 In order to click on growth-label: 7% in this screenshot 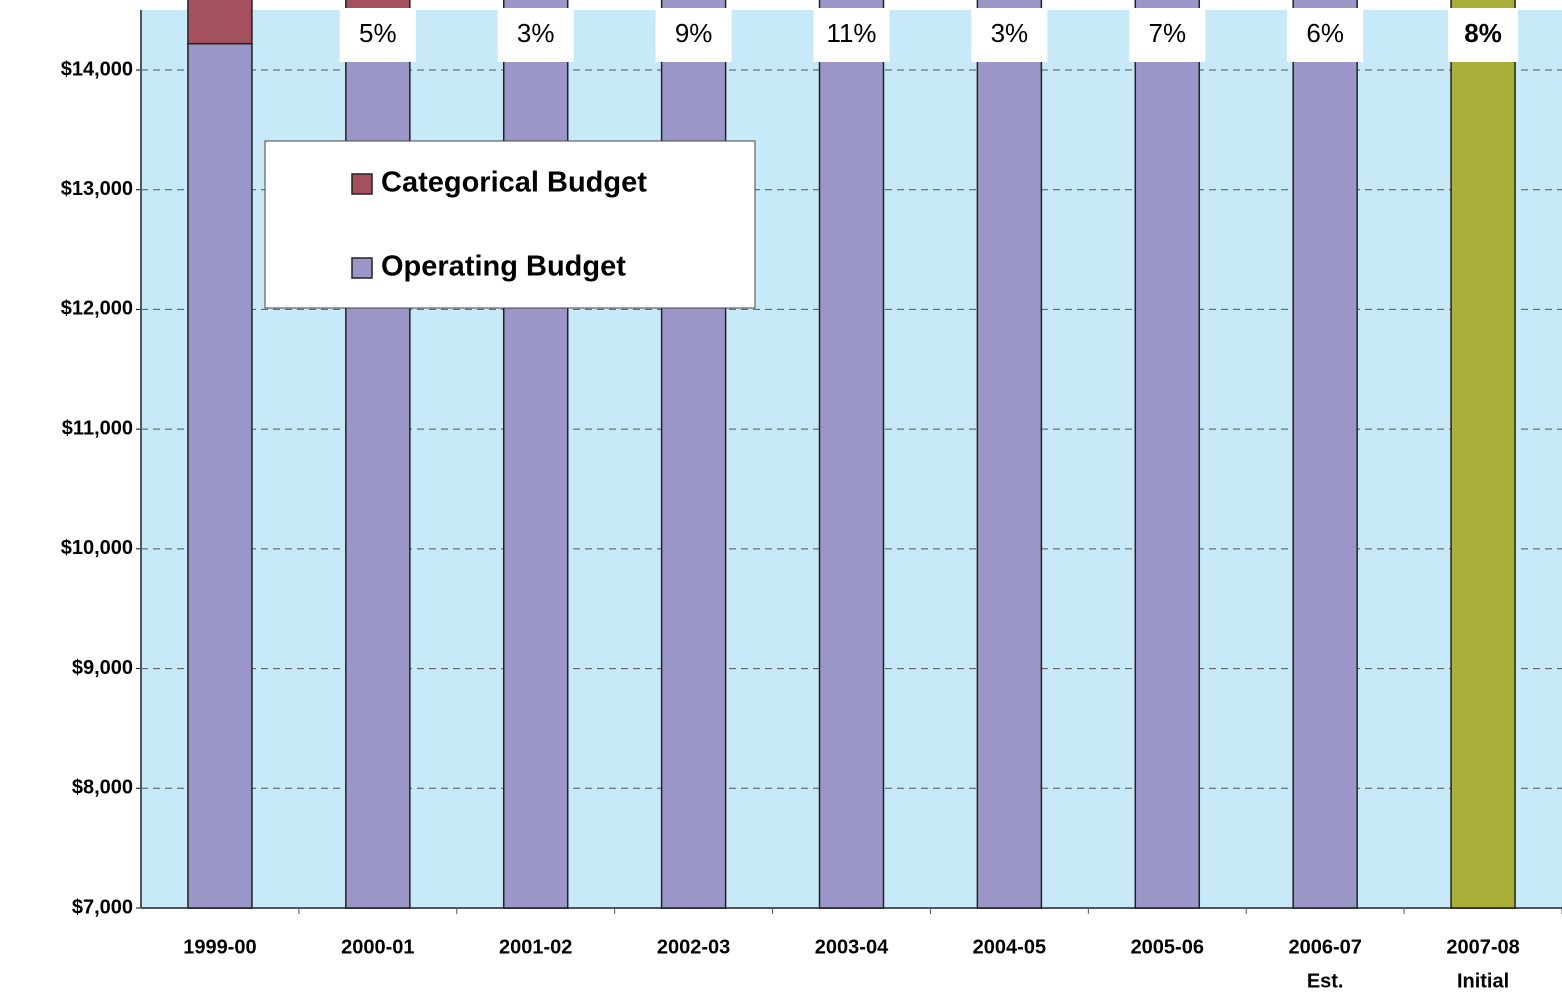, I will do `click(1167, 33)`.